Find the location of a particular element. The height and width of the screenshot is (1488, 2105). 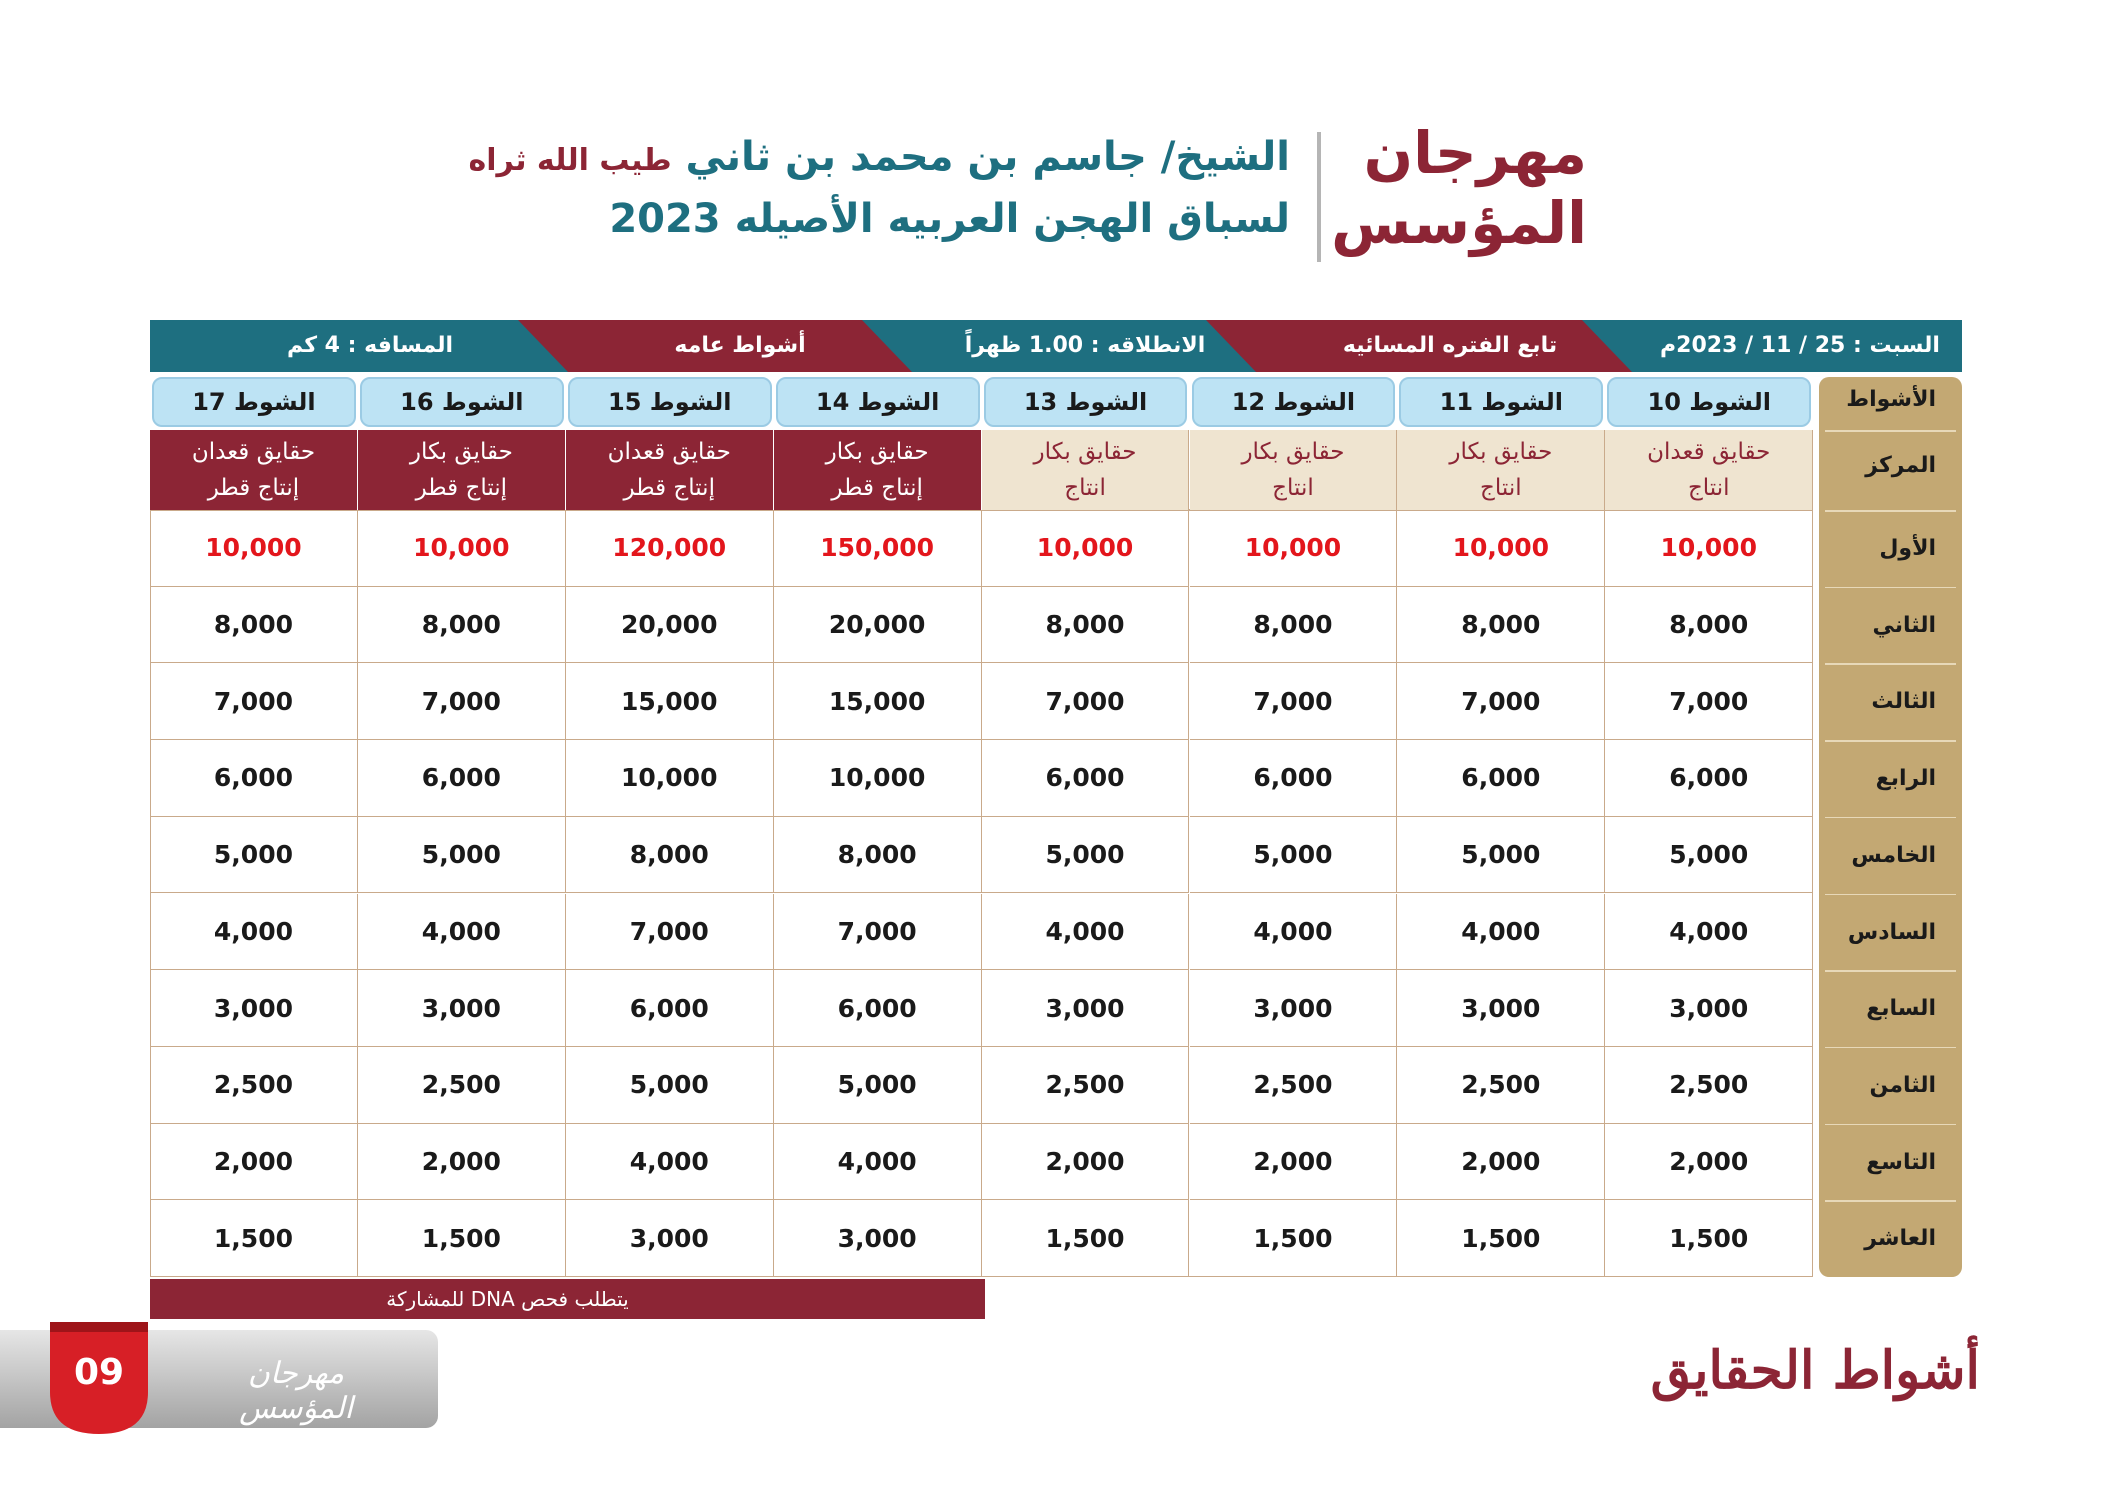

place-label: الأول is located at coordinates (1907, 548).